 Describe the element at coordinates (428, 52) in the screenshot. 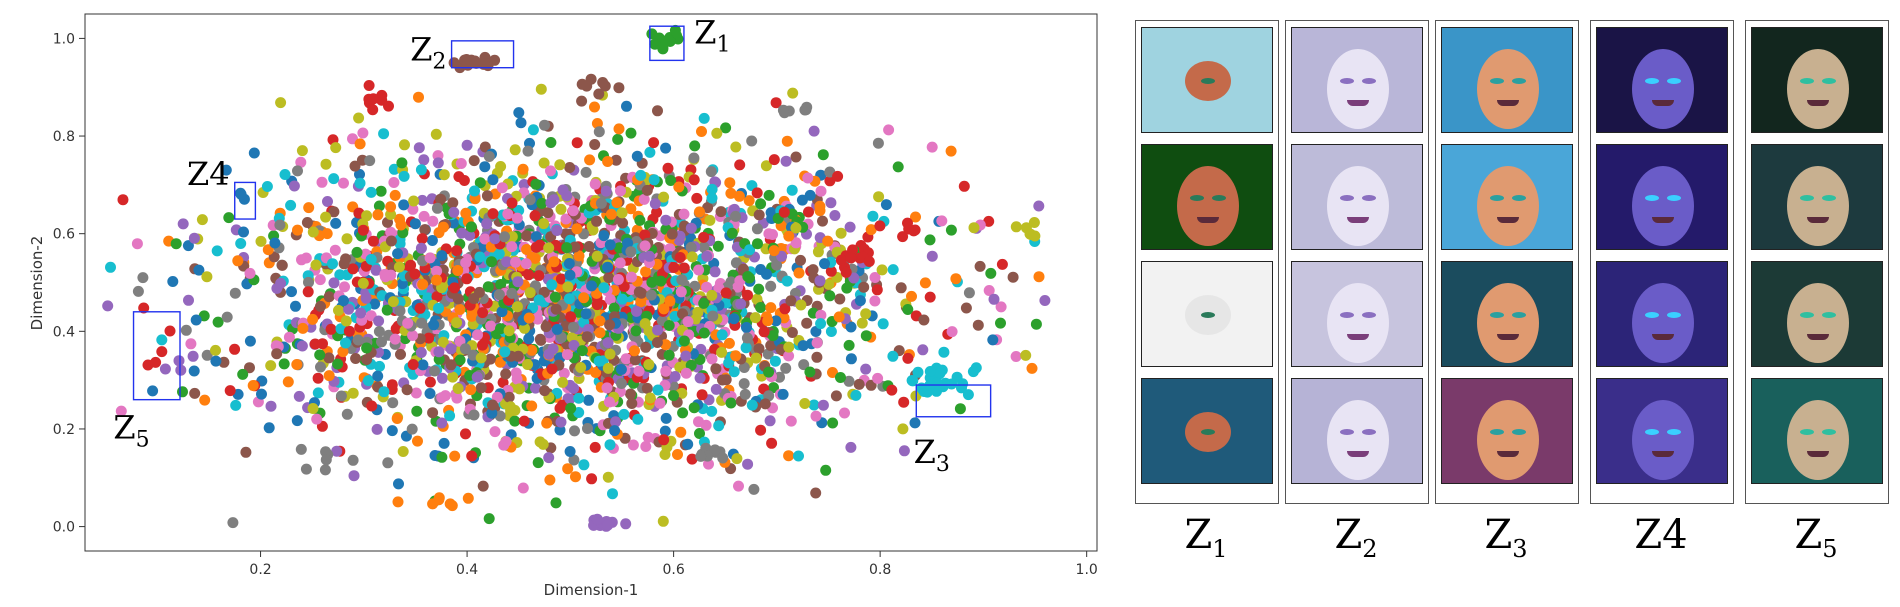

I see `cluster-label: Z2` at that location.